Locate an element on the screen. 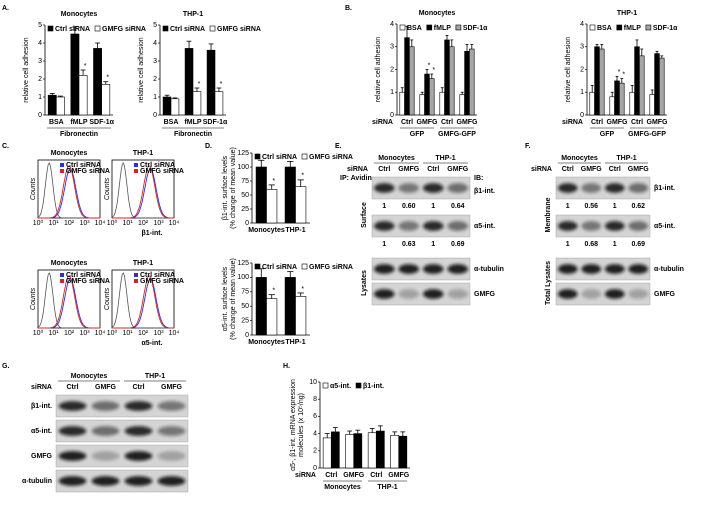  row-label: α-tubulin is located at coordinates (37, 481).